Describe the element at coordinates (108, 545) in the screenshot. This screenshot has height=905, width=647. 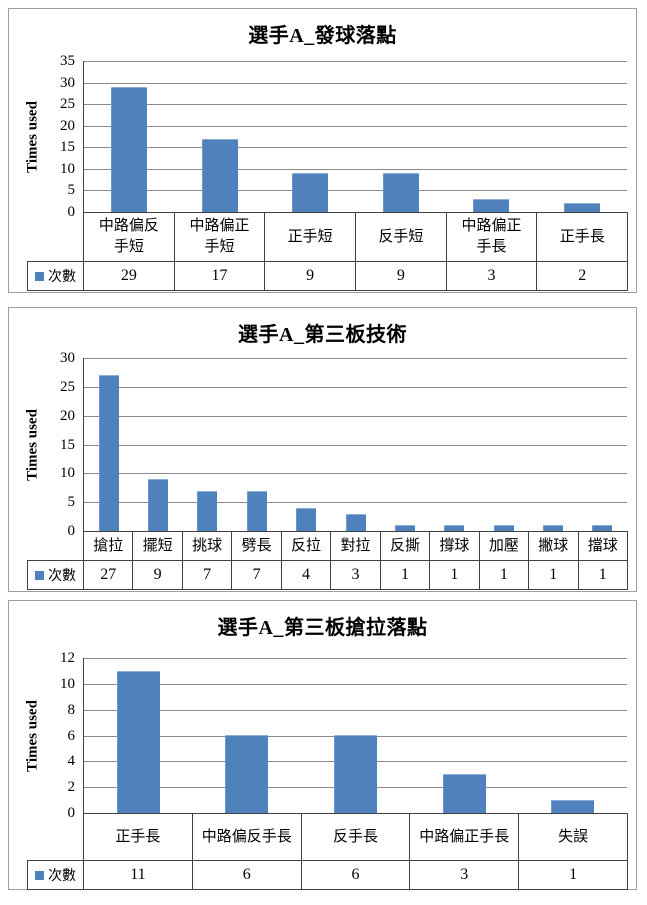
I see `category-cell: 搶拉` at that location.